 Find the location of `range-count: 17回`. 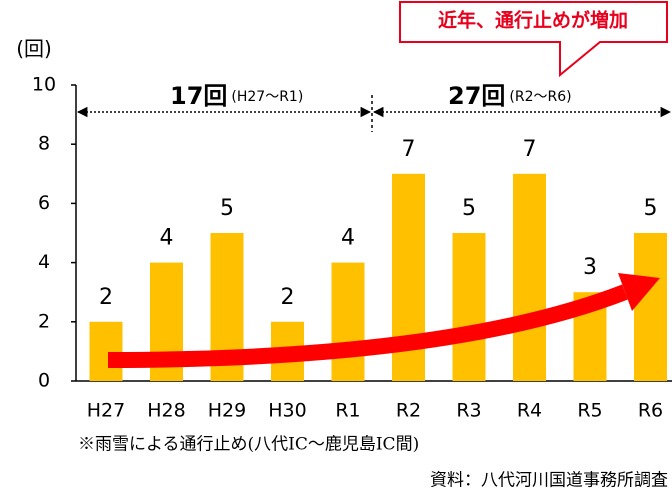

range-count: 17回 is located at coordinates (198, 96).